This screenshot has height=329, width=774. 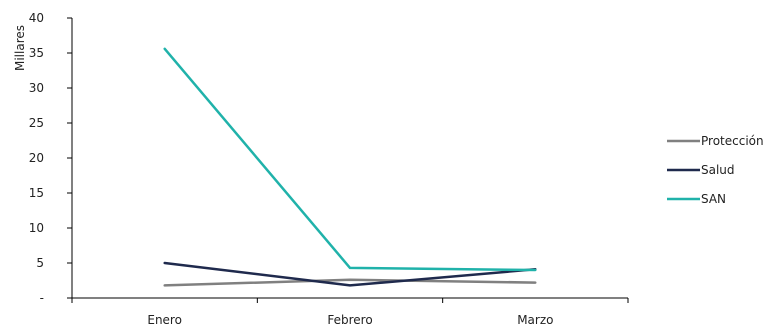 I want to click on y-tick-label: 10, so click(x=36, y=228).